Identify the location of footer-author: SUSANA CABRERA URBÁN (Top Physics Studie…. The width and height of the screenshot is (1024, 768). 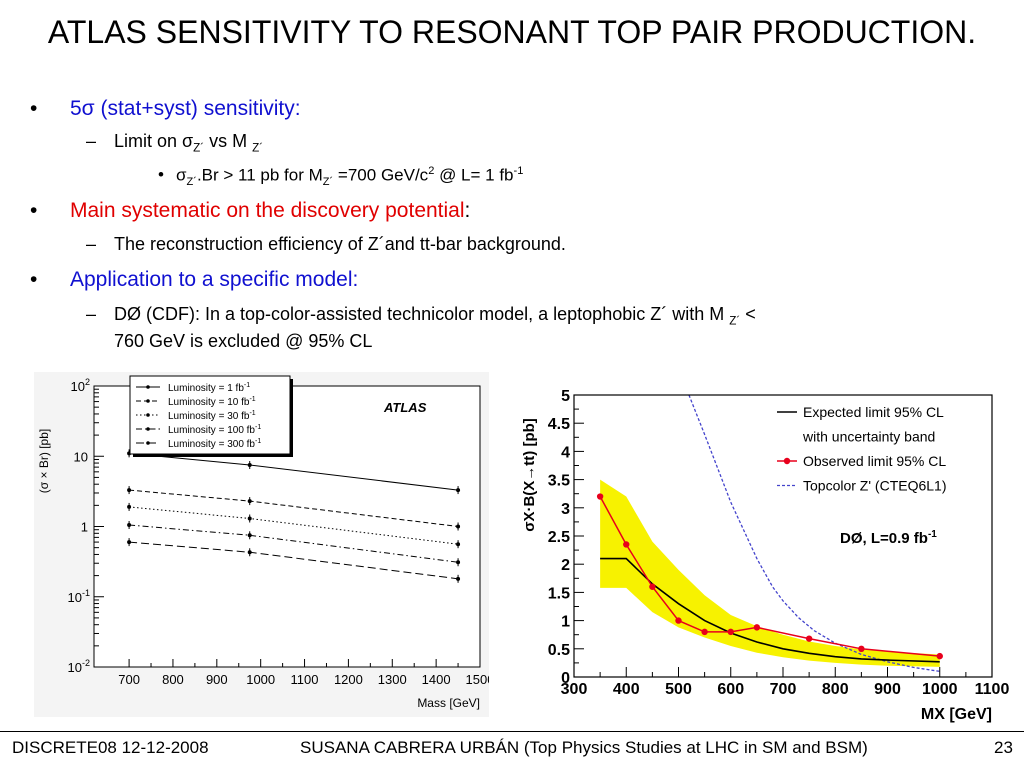
(584, 747).